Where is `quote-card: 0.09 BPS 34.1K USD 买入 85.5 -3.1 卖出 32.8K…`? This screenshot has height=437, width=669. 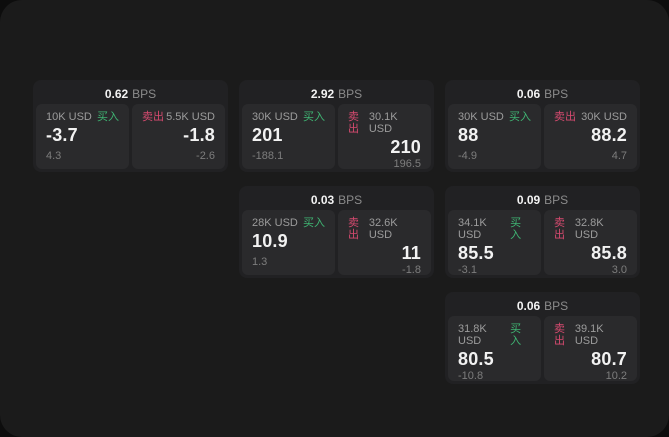
quote-card: 0.09 BPS 34.1K USD 买入 85.5 -3.1 卖出 32.8K… is located at coordinates (542, 232).